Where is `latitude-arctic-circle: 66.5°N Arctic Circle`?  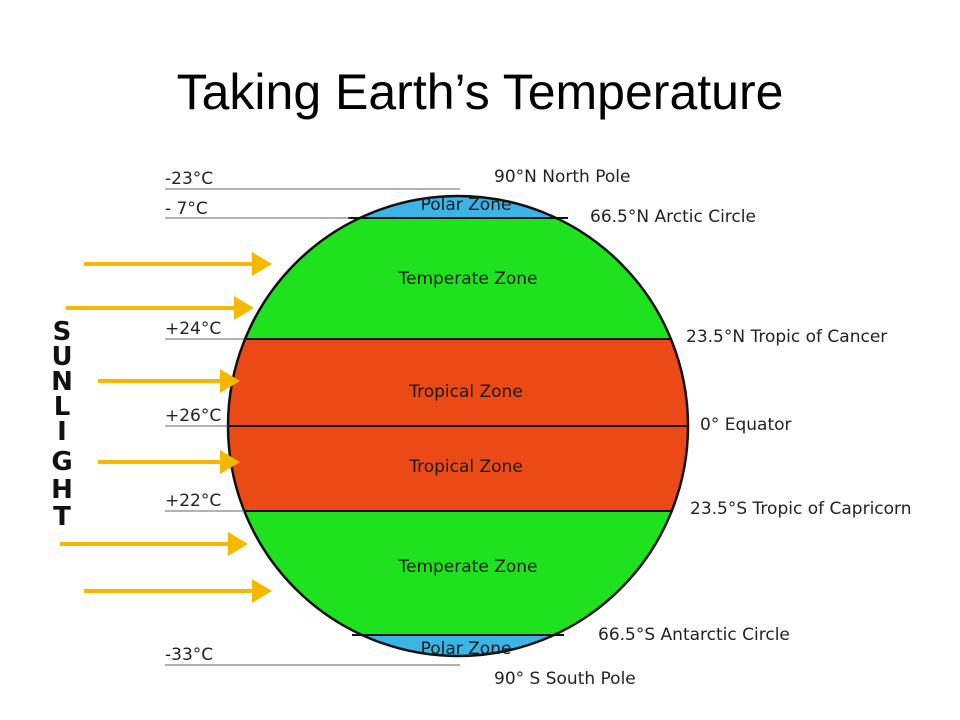
latitude-arctic-circle: 66.5°N Arctic Circle is located at coordinates (673, 217).